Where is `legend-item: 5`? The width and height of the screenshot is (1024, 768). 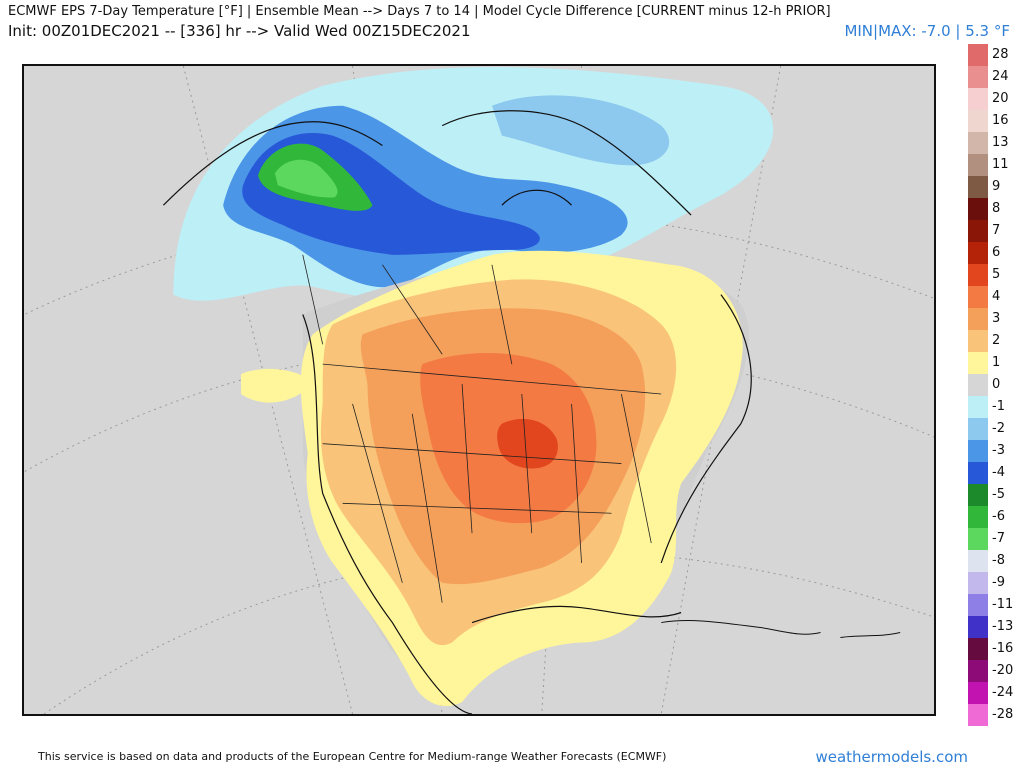 legend-item: 5 is located at coordinates (993, 275).